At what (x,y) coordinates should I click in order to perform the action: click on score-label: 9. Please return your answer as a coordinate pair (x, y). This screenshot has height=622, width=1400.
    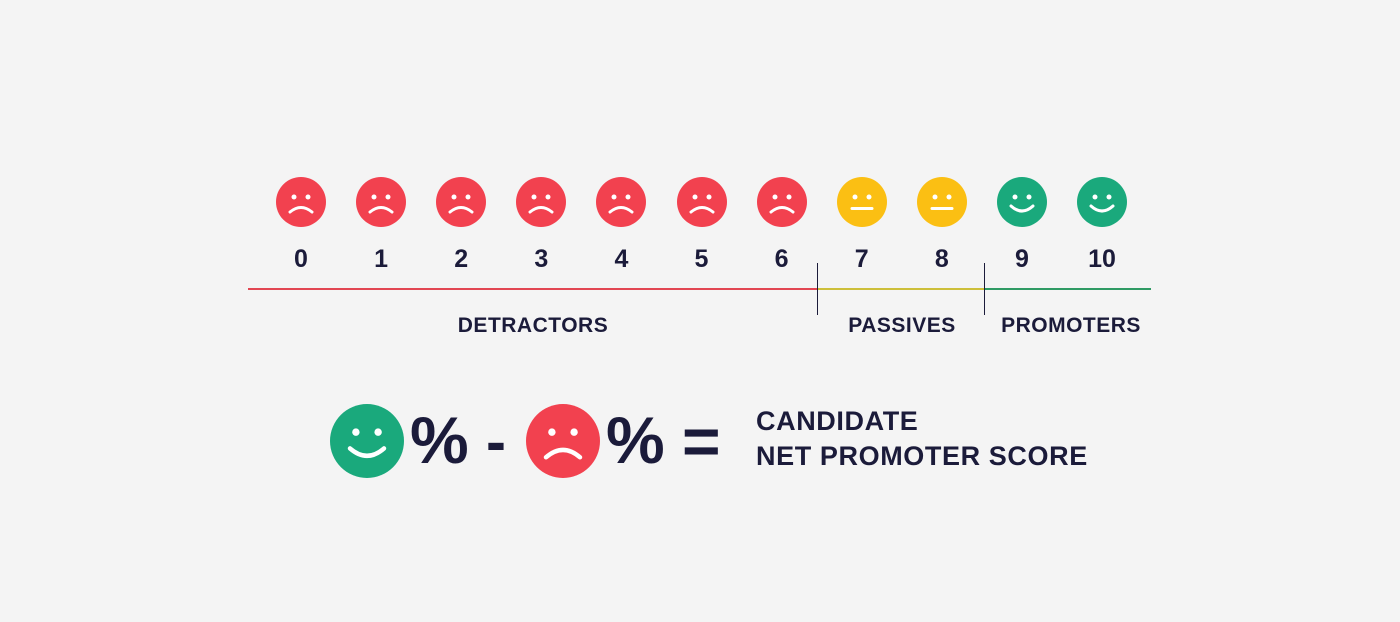
    Looking at the image, I should click on (1021, 259).